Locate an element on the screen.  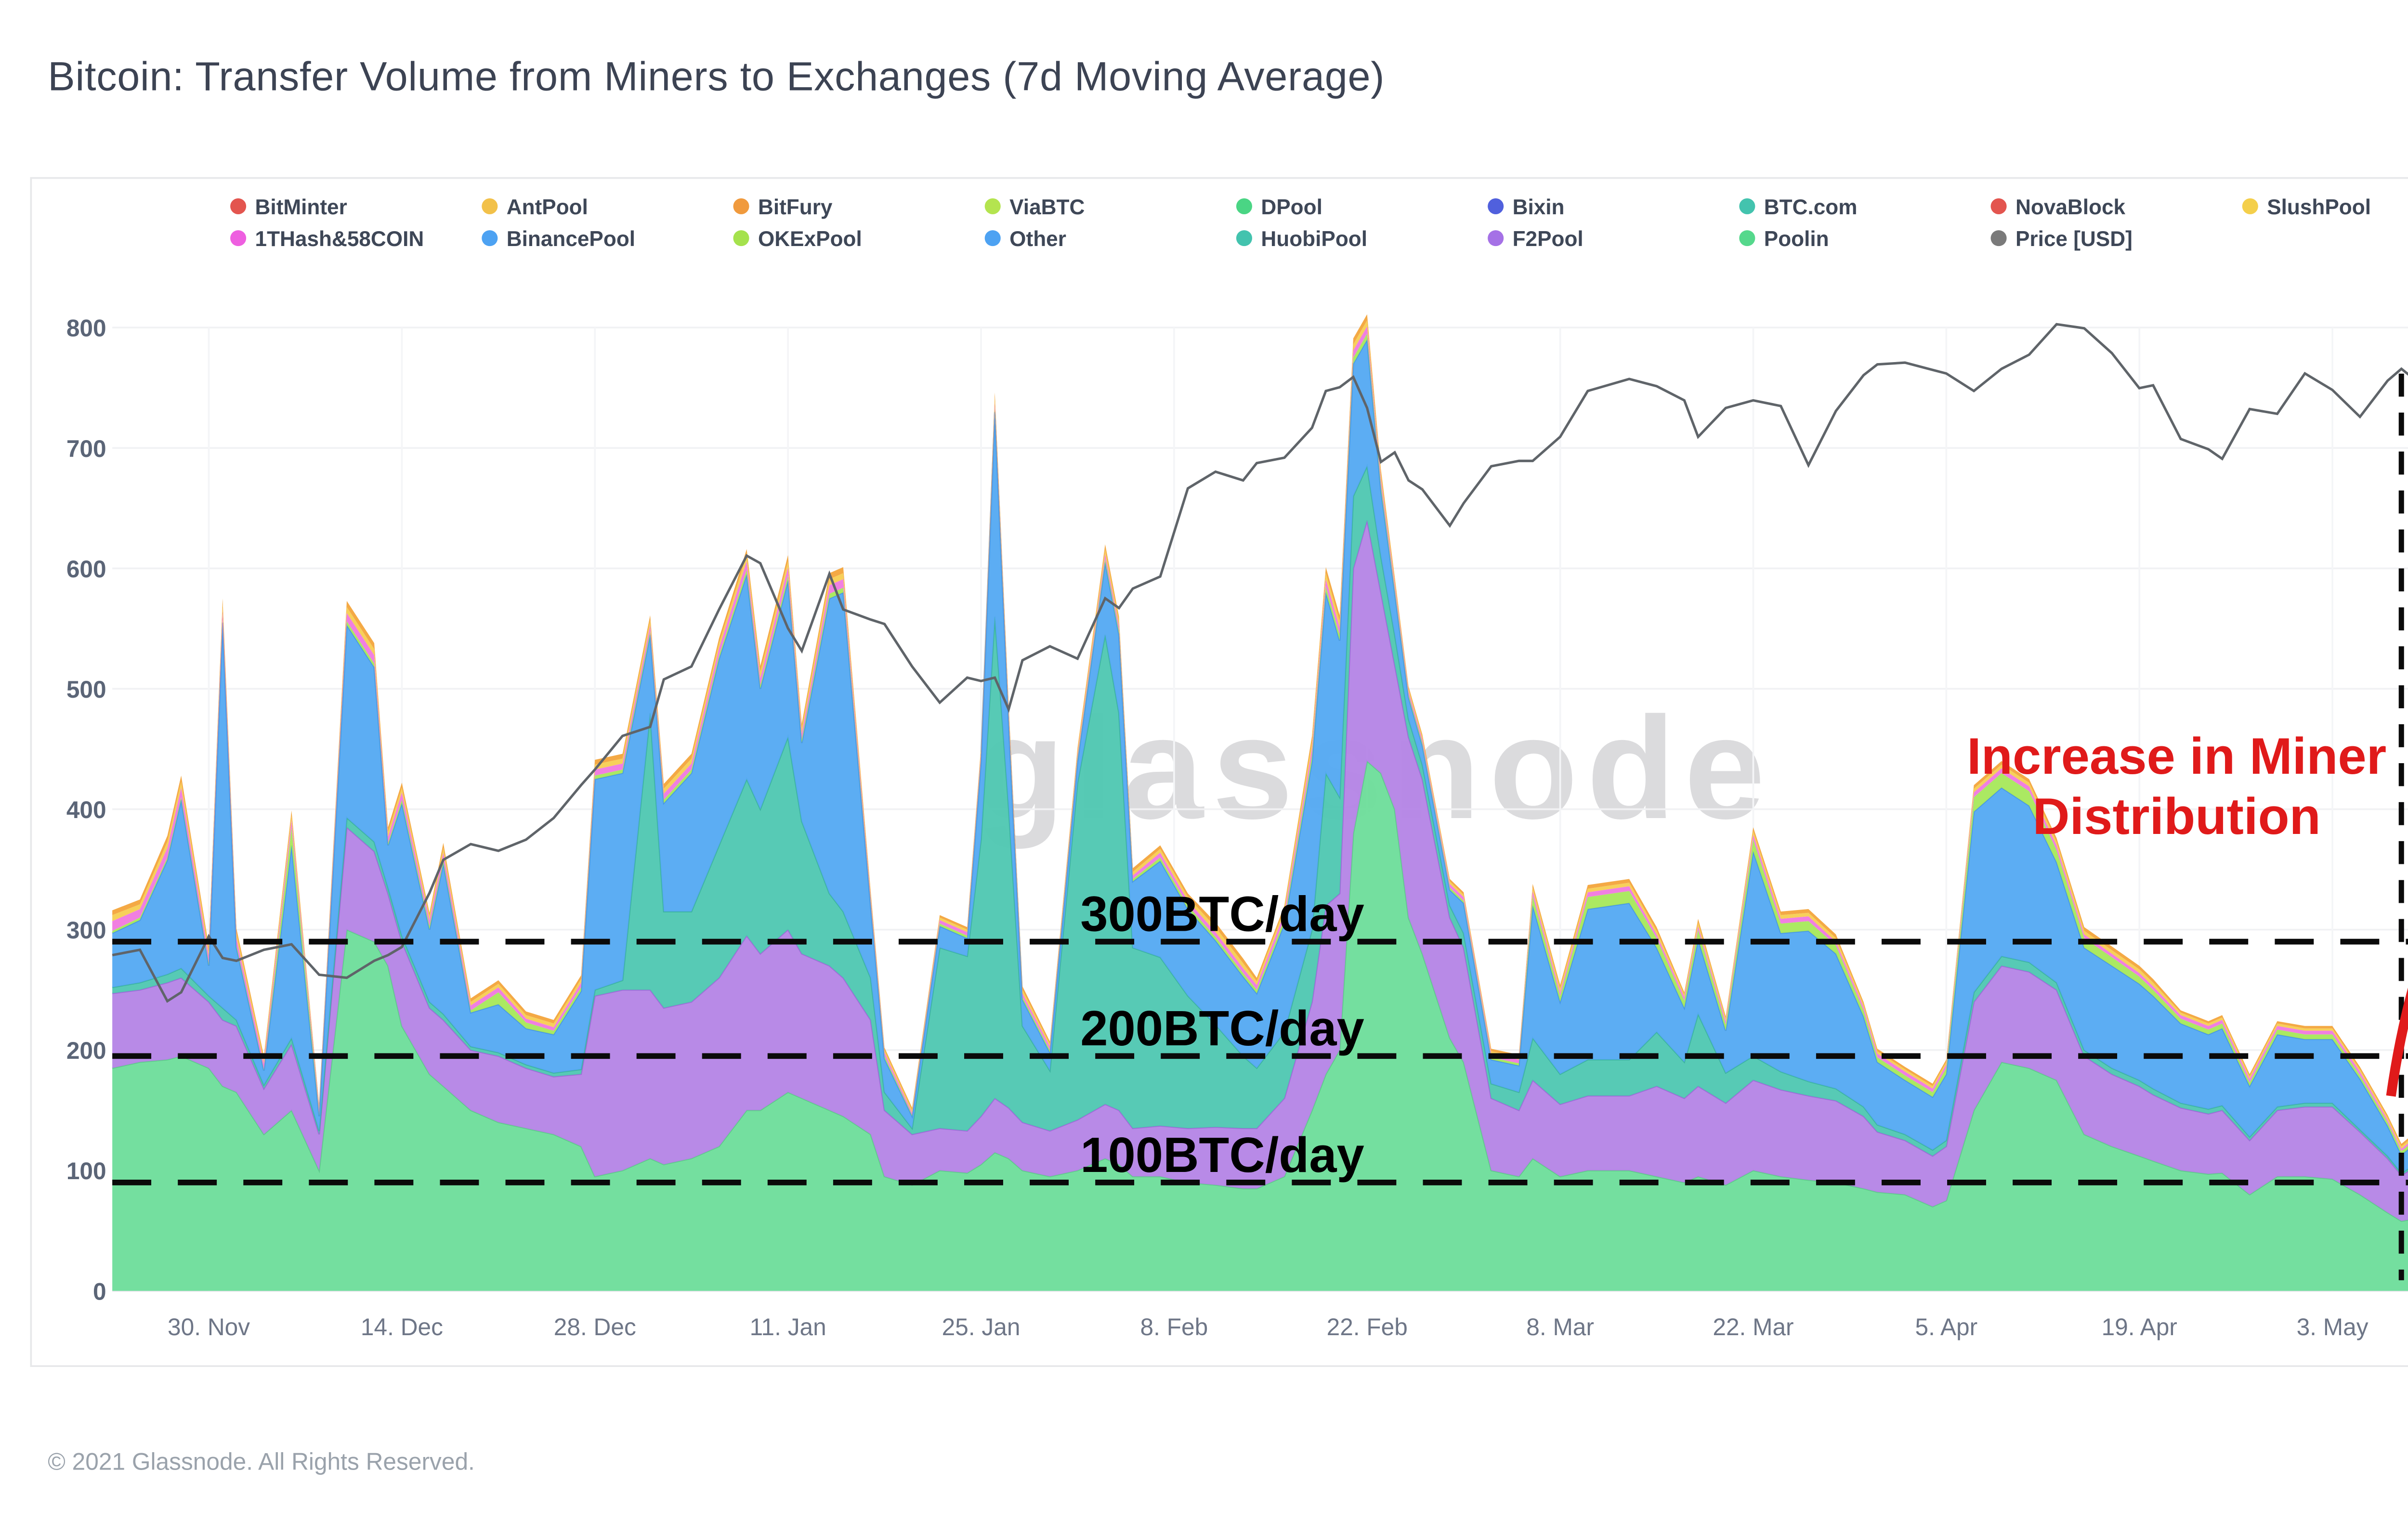
legend-item-dpool: DPool is located at coordinates (1362, 206).